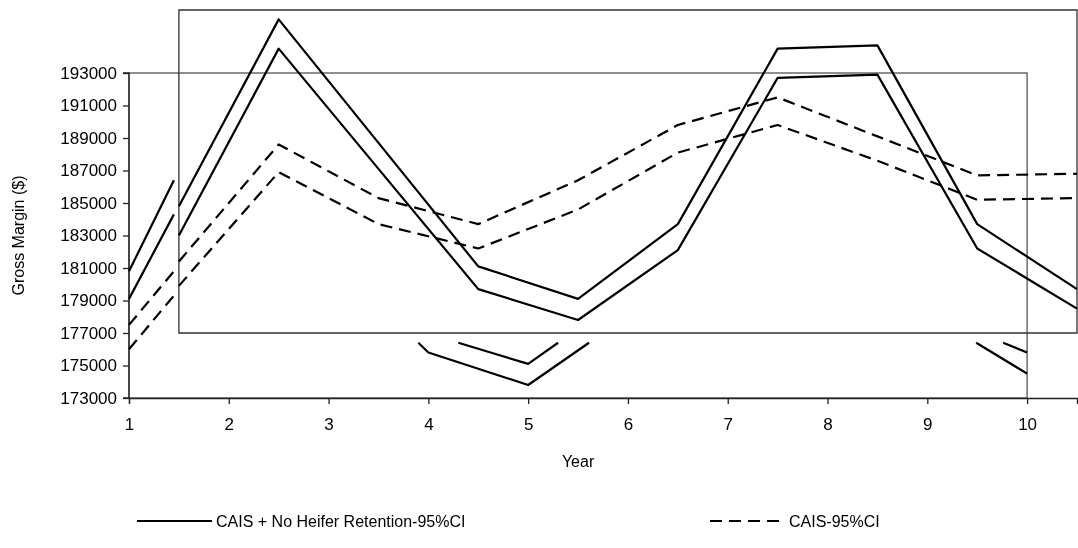 This screenshot has height=548, width=1078. What do you see at coordinates (628, 425) in the screenshot?
I see `x-tick-label: 6` at bounding box center [628, 425].